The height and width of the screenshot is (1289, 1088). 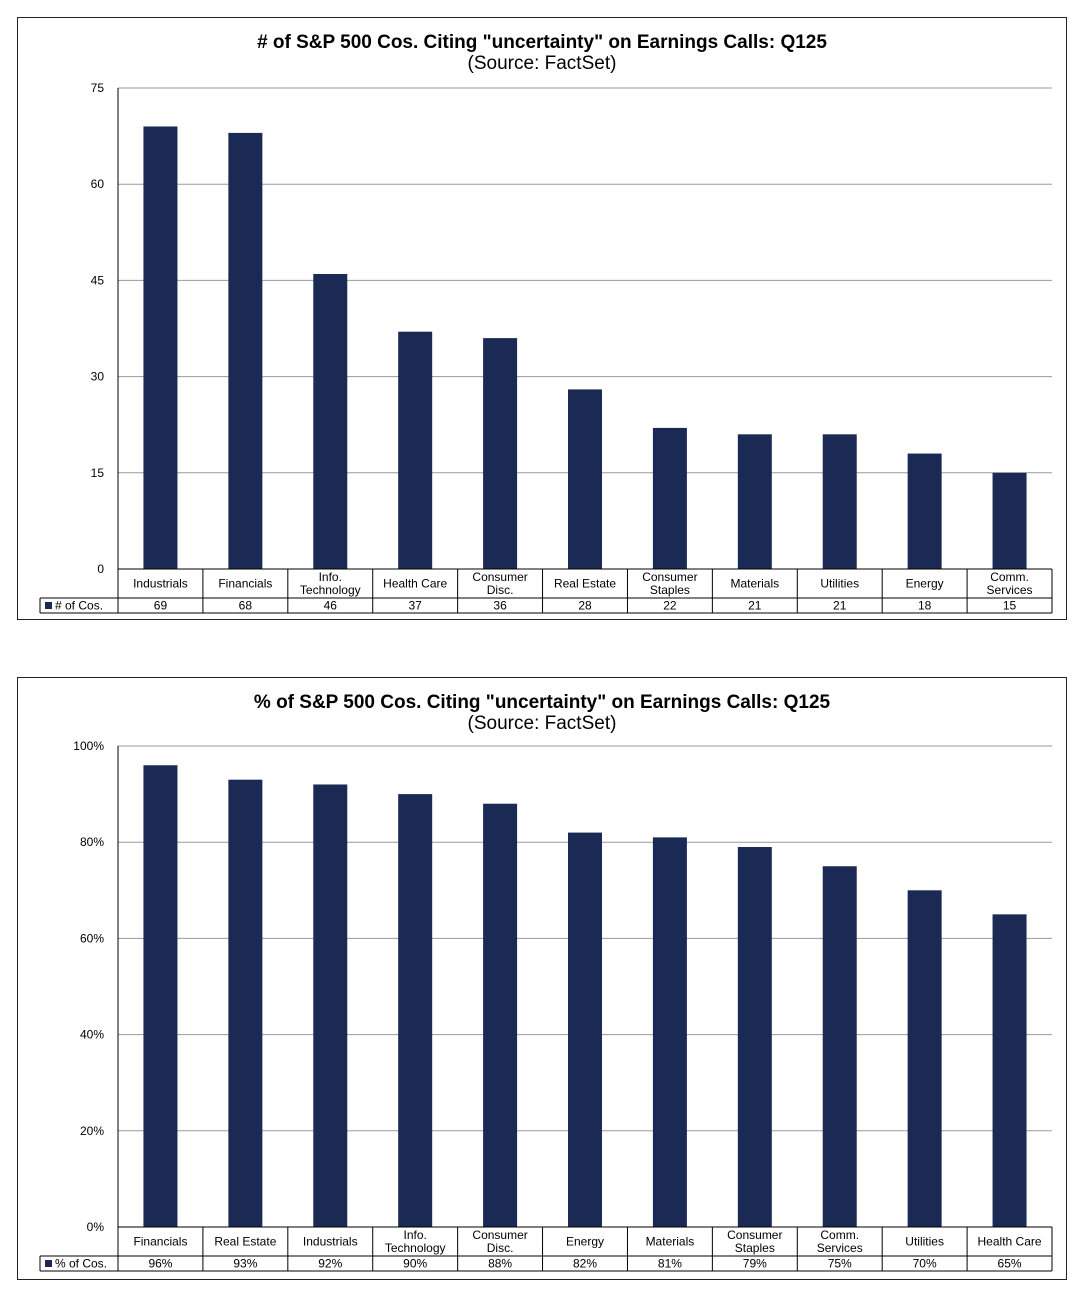 I want to click on y-tick-label: 0%, so click(x=96, y=1227).